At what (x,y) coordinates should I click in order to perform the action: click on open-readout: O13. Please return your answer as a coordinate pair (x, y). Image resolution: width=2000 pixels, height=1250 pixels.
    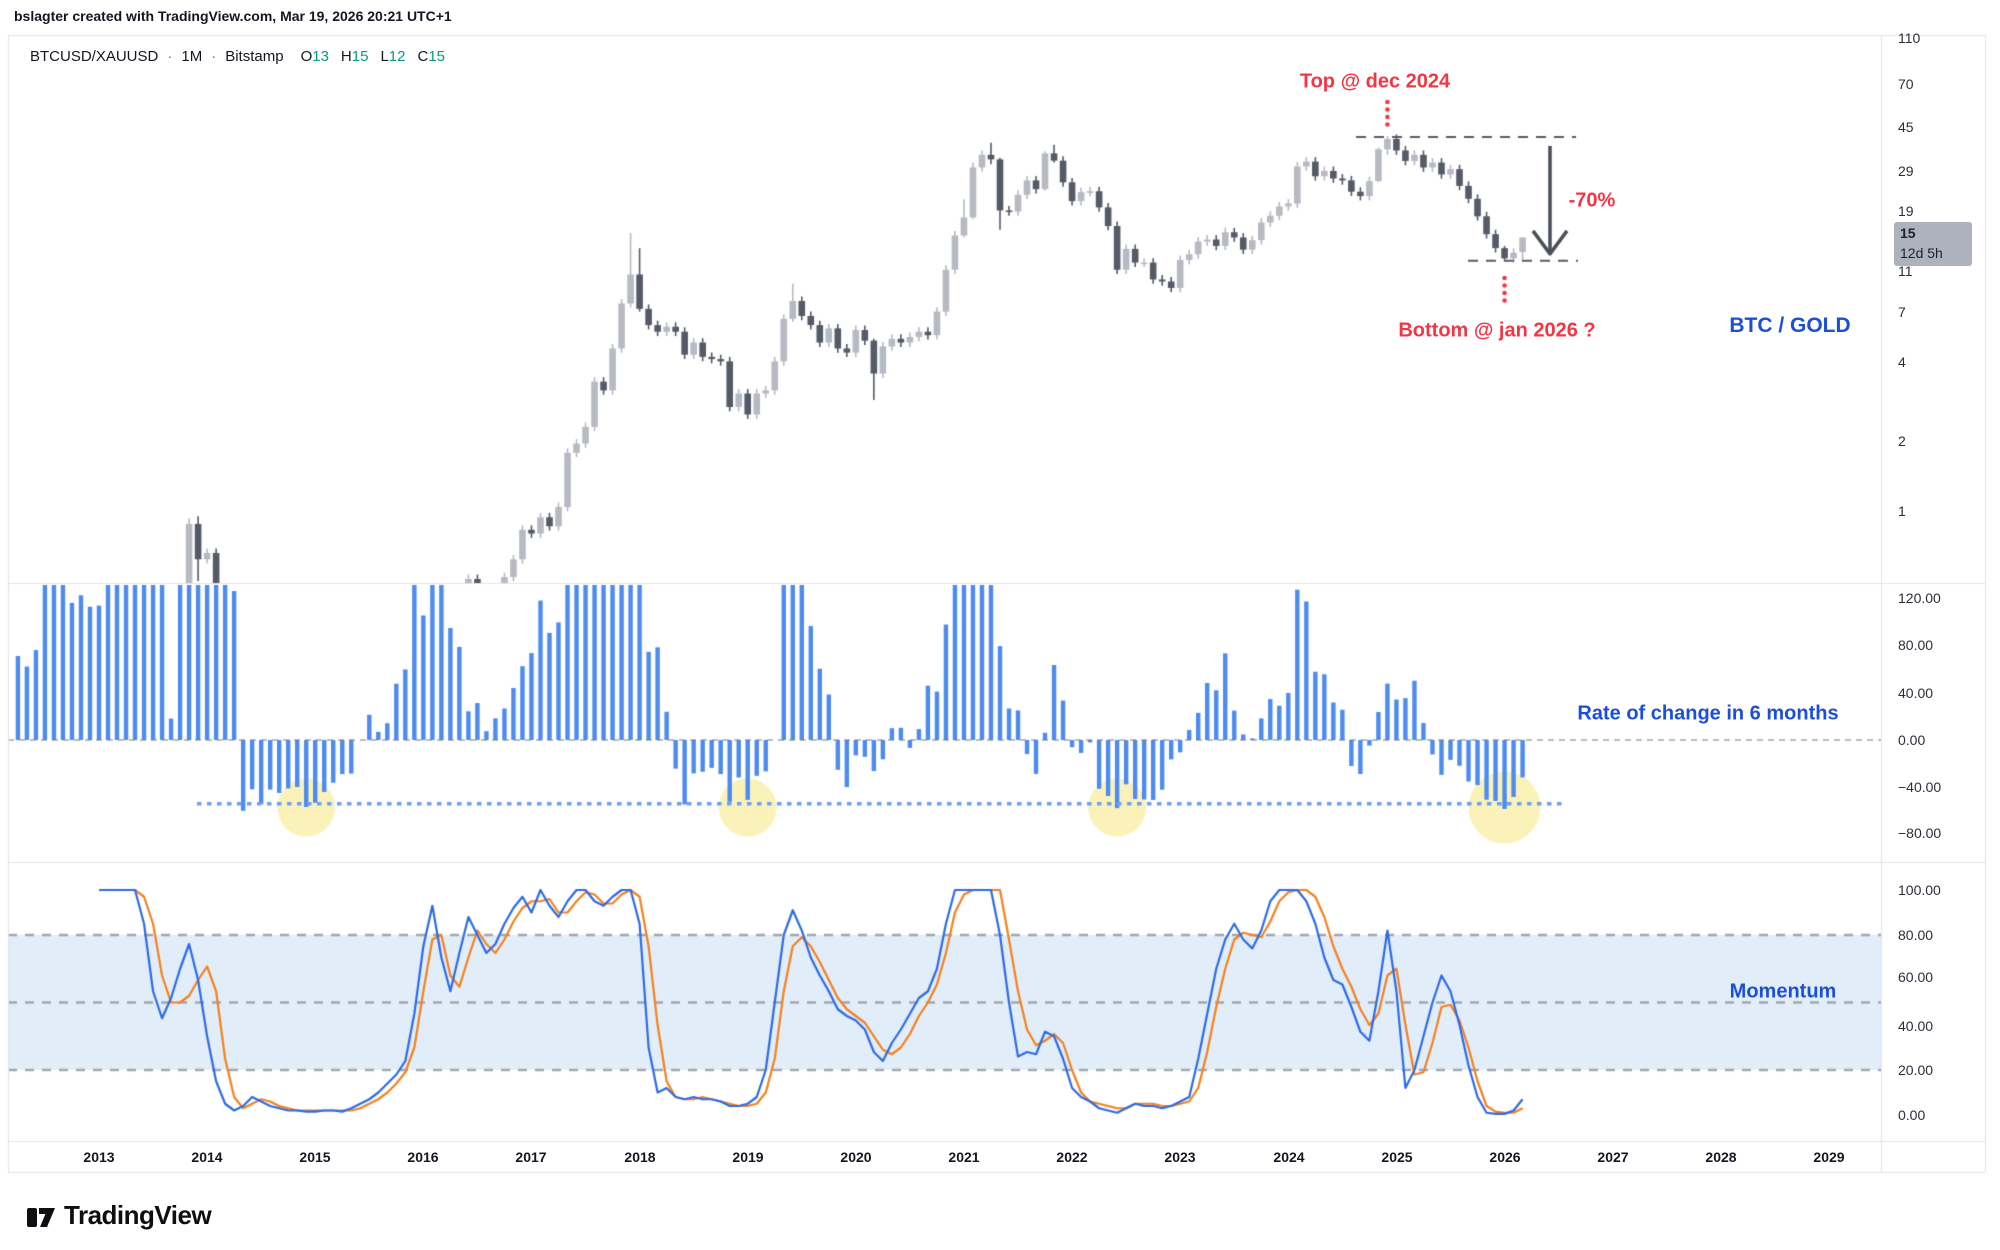
    Looking at the image, I should click on (314, 56).